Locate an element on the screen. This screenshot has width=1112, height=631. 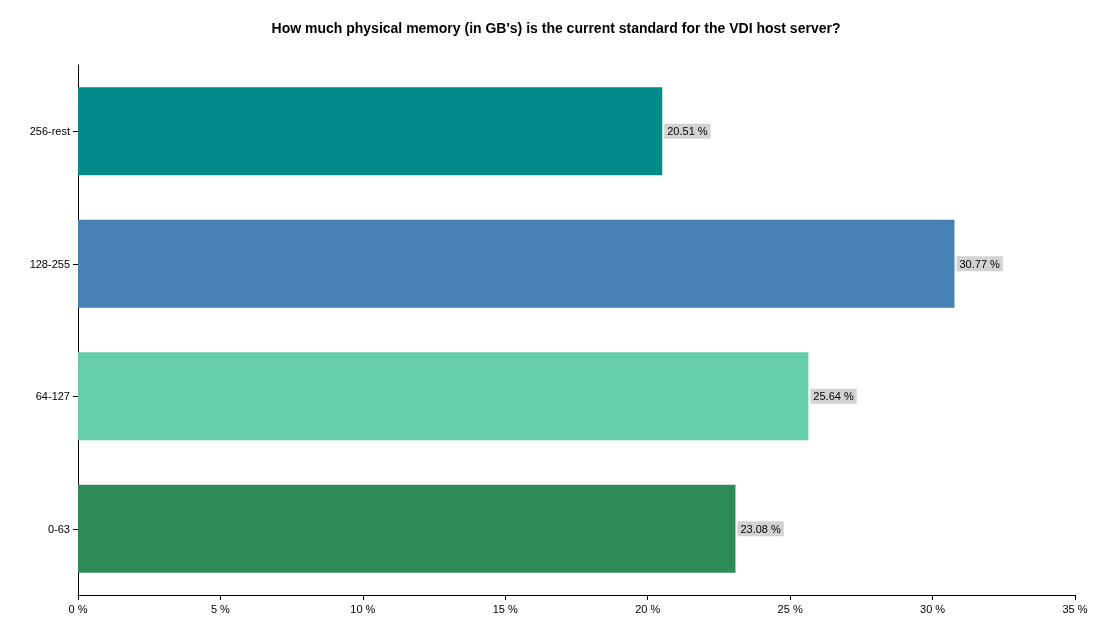
data-label: 30.77 % is located at coordinates (980, 263).